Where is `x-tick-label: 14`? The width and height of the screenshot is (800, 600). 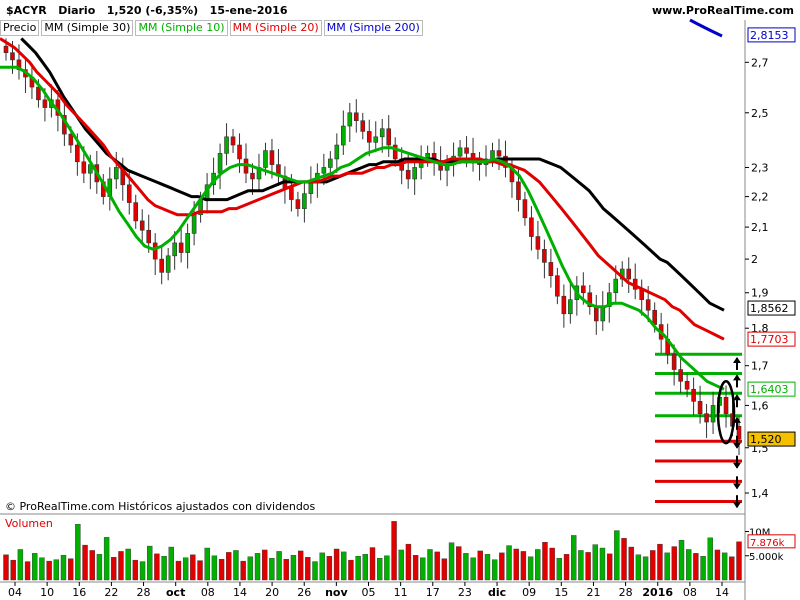
x-tick-label: 14 is located at coordinates (240, 592).